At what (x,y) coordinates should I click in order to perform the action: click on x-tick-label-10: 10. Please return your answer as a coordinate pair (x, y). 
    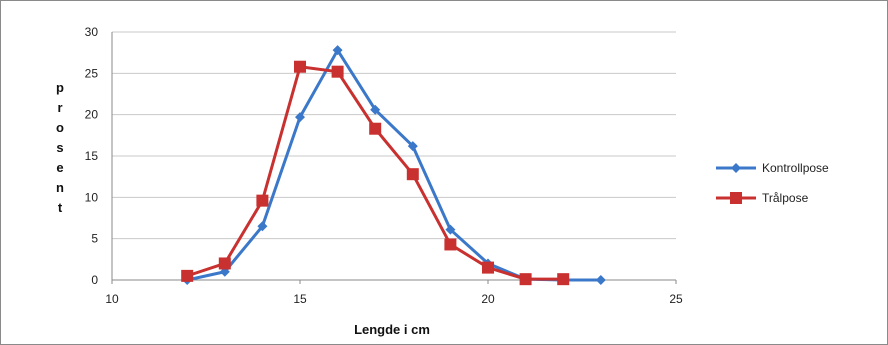
    Looking at the image, I should click on (112, 299).